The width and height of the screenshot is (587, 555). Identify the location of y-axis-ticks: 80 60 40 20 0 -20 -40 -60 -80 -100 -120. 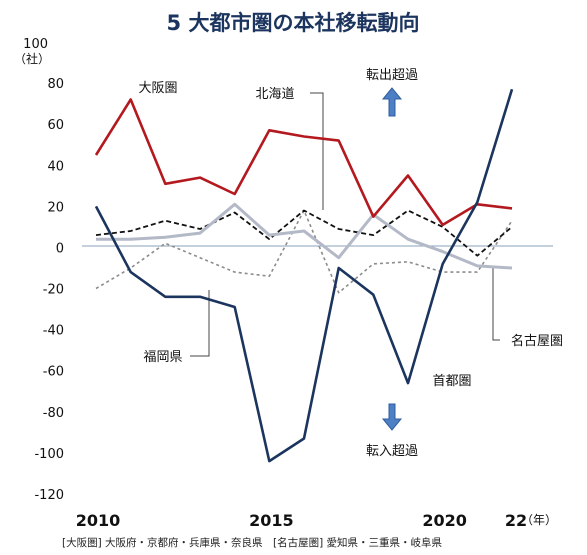
(49, 290).